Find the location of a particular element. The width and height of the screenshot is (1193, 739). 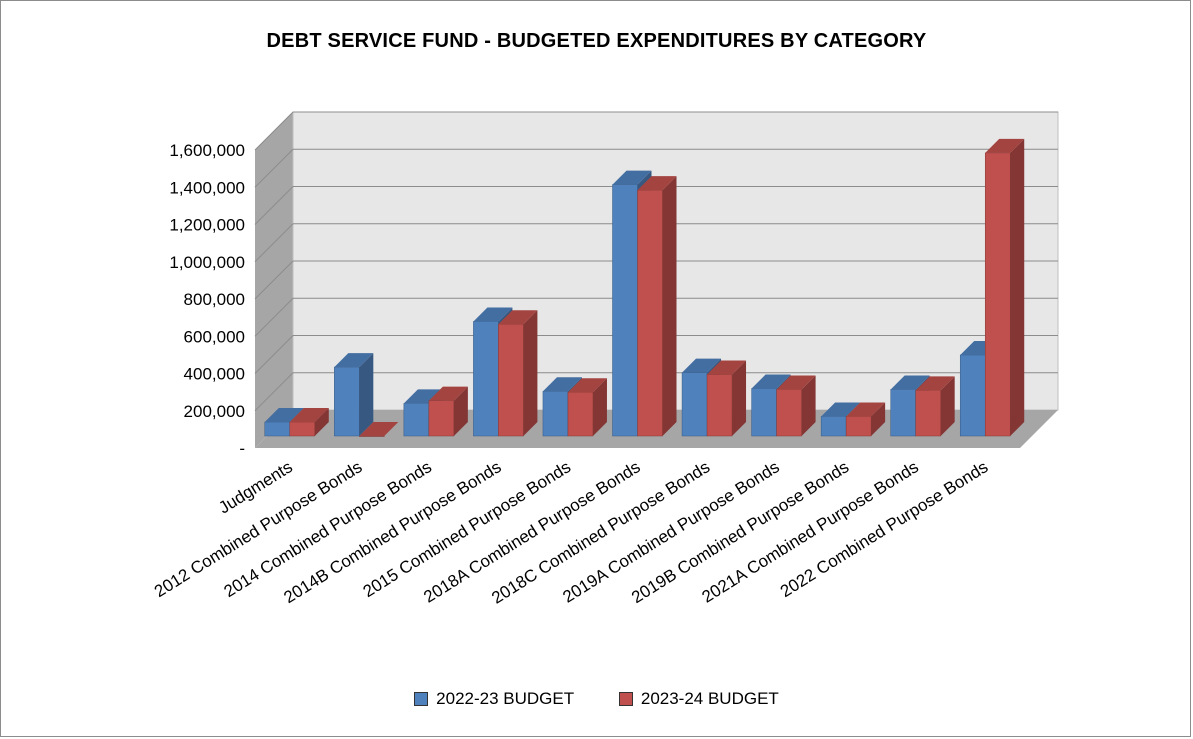

y-tick-label: 1,200,000 is located at coordinates (207, 225).